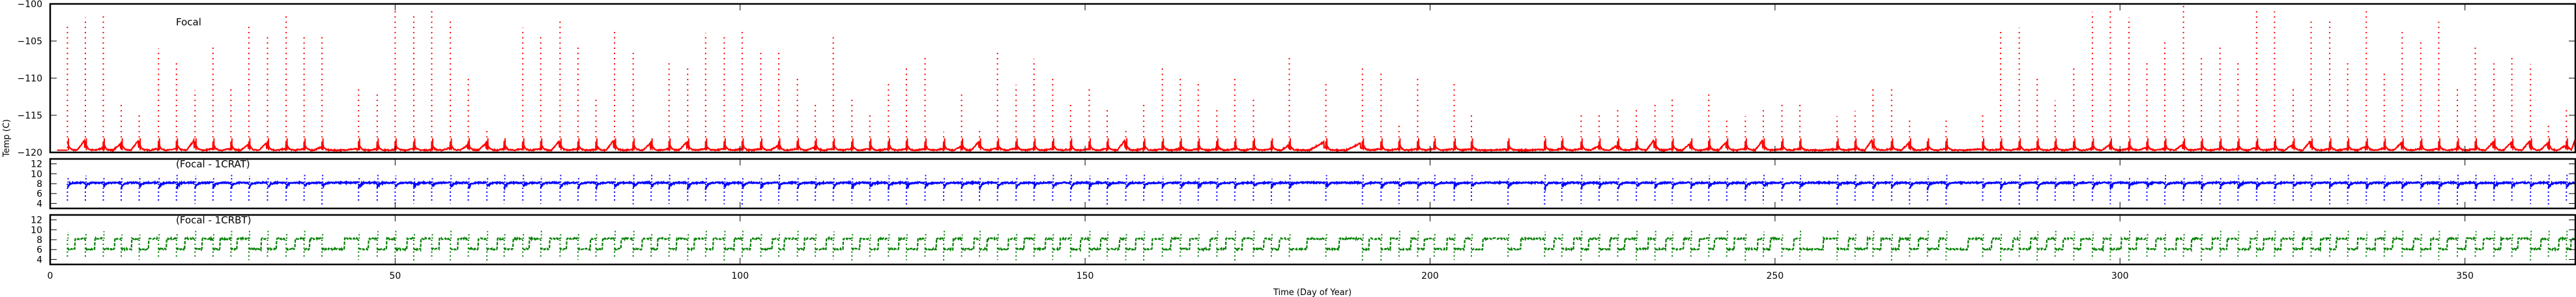 The width and height of the screenshot is (2576, 297). Describe the element at coordinates (30, 5) in the screenshot. I see `y-tick-label: −100` at that location.